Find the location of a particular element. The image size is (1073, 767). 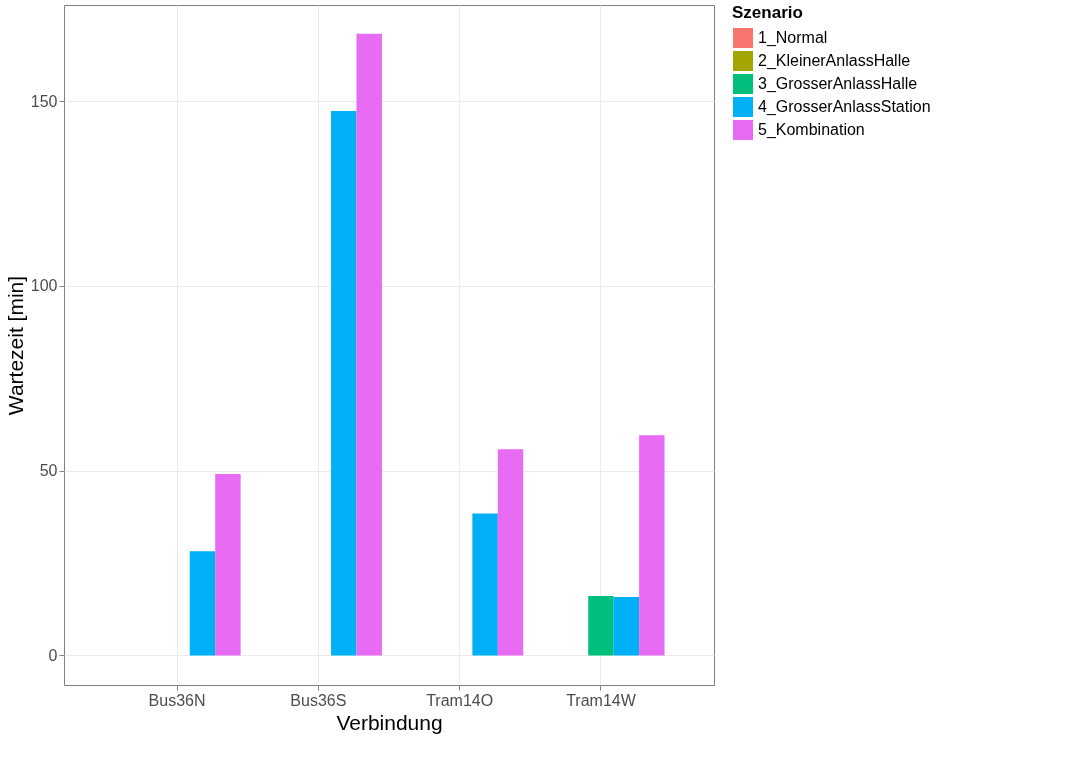

y-axis-title: Wartezeit [min] is located at coordinates (15, 345).